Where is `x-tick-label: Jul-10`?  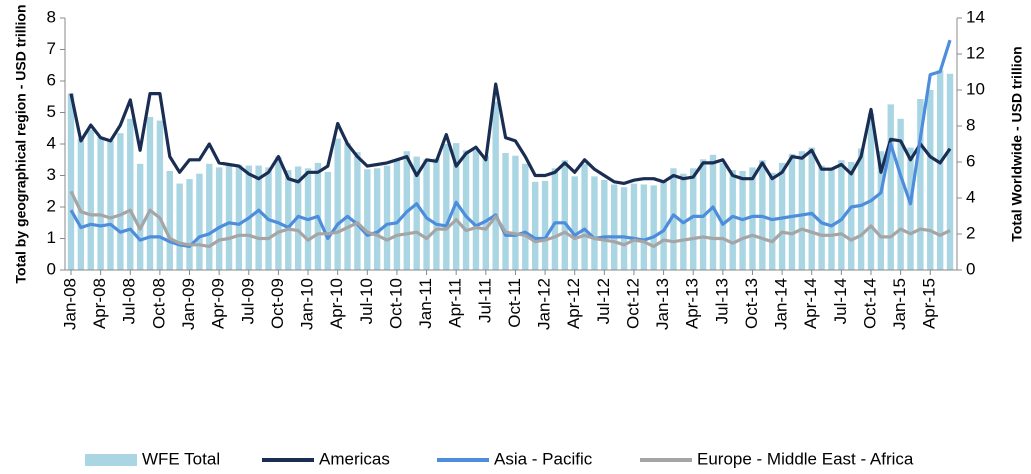
x-tick-label: Jul-10 is located at coordinates (366, 301).